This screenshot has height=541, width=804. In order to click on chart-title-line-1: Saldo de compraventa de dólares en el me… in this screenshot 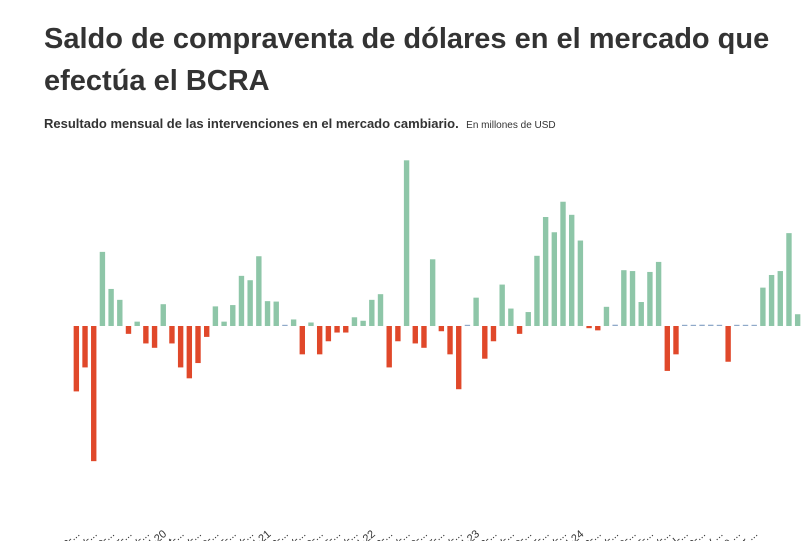, I will do `click(407, 39)`.